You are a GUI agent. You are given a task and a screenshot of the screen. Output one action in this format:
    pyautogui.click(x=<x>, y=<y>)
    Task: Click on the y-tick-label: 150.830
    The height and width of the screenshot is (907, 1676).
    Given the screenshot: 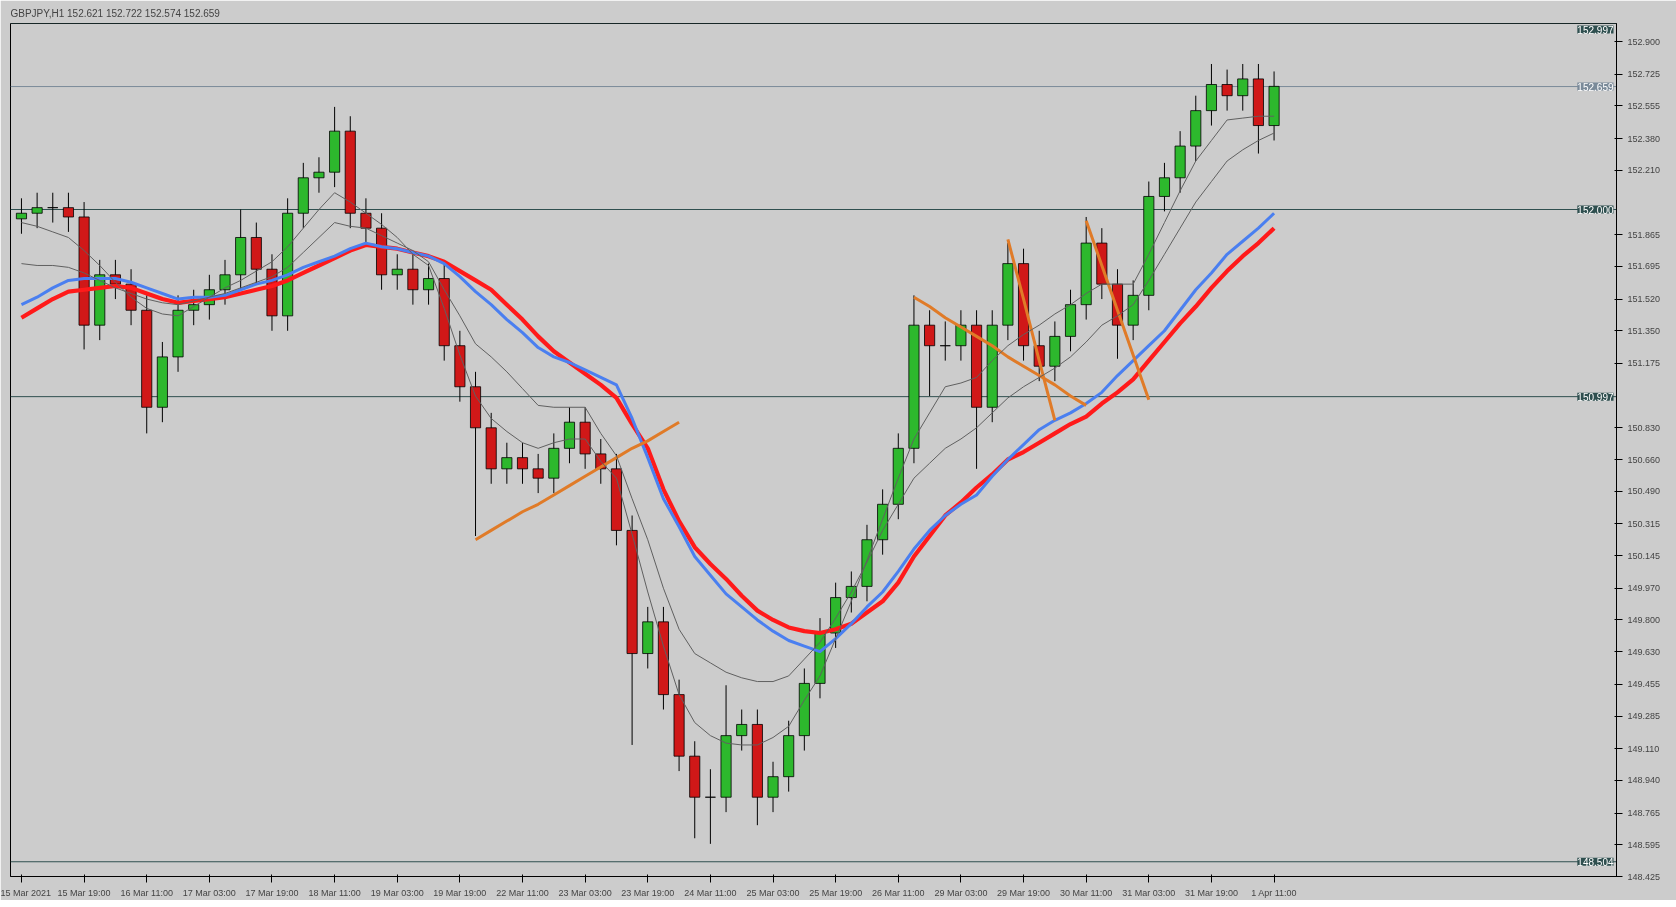 What is the action you would take?
    pyautogui.click(x=1644, y=427)
    